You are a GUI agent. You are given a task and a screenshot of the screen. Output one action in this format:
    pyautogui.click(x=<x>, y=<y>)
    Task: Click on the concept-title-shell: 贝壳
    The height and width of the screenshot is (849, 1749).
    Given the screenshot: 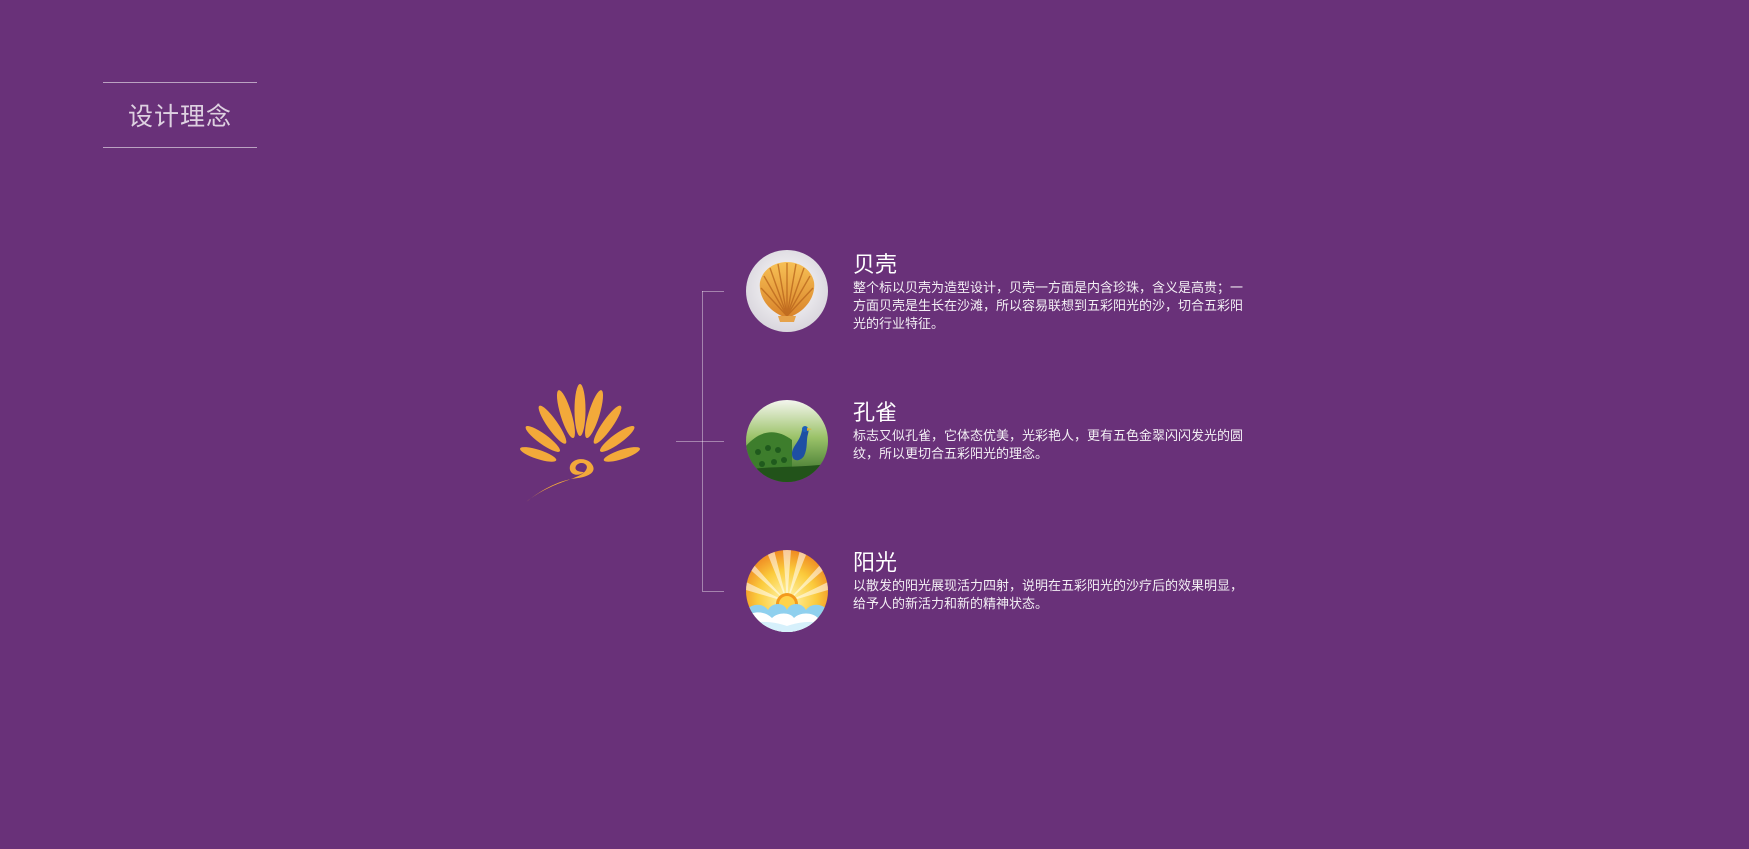 What is the action you would take?
    pyautogui.click(x=875, y=265)
    